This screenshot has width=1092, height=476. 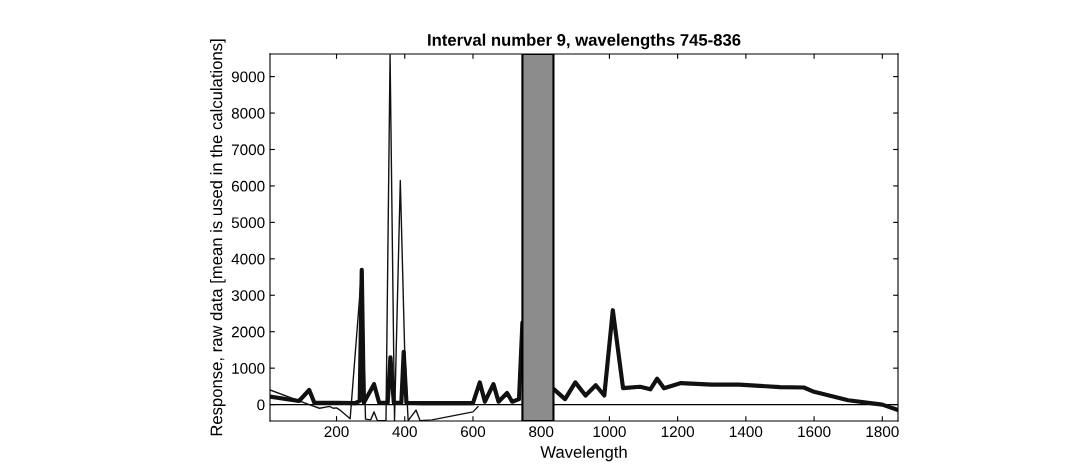 I want to click on y-tick-label: 5000, so click(x=248, y=223).